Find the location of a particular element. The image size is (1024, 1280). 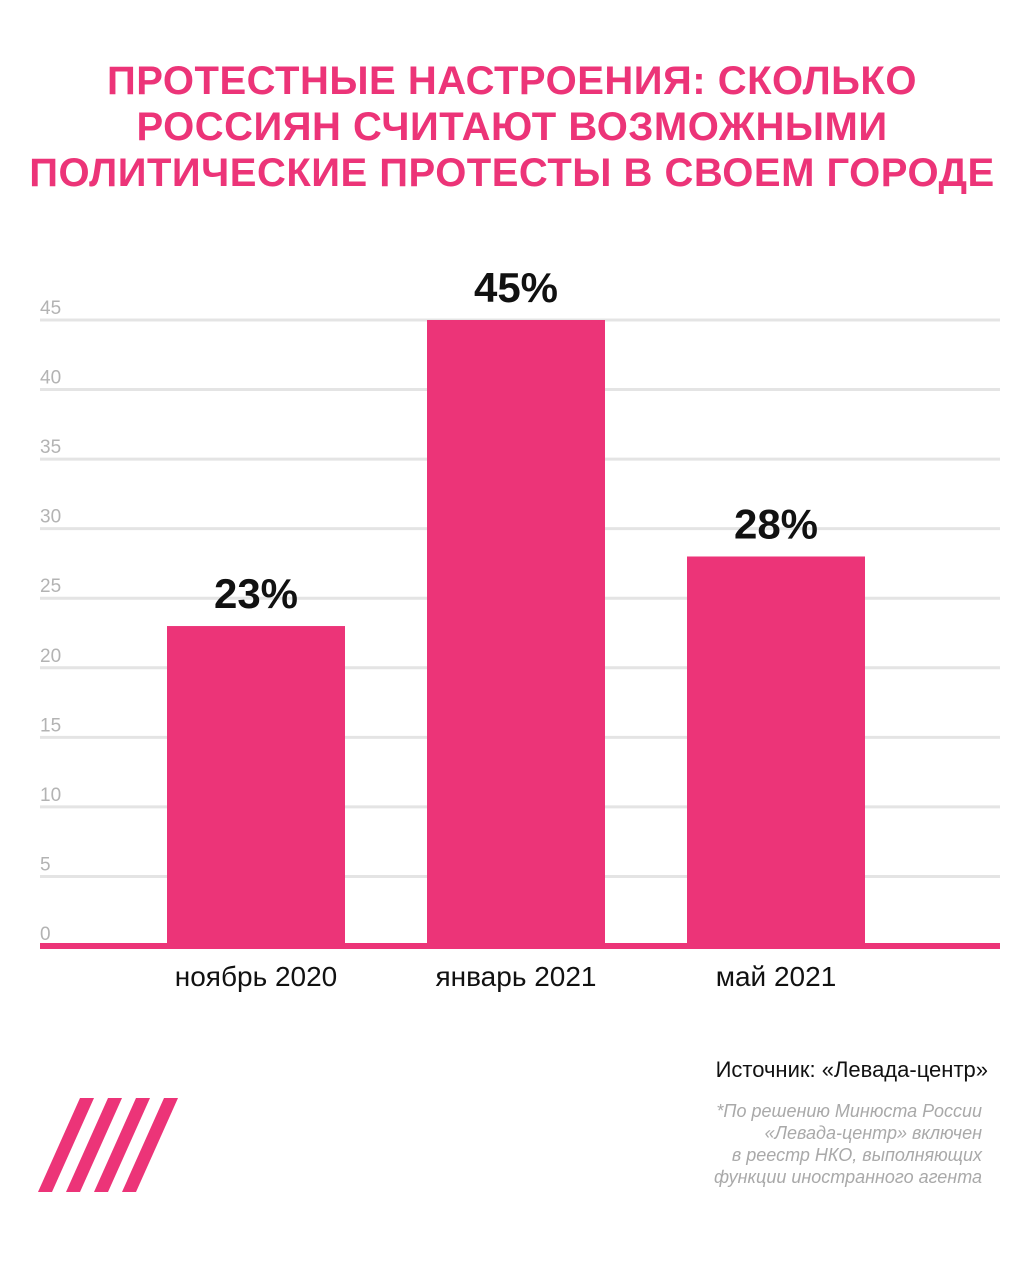

data-label-2: 45% is located at coordinates (516, 287).